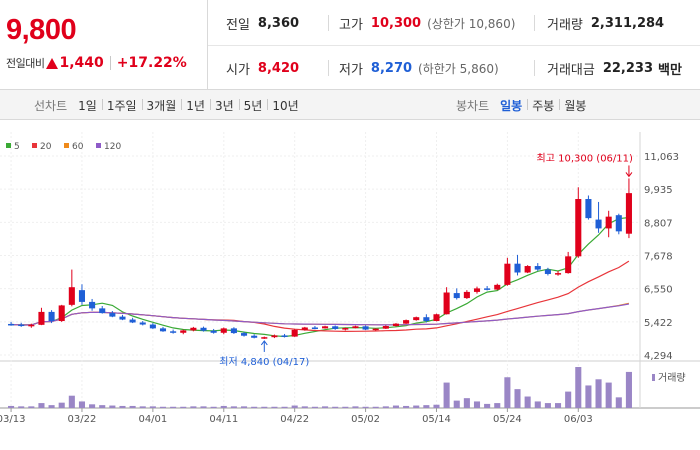  I want to click on x-tick-label: 03/13, so click(12, 419).